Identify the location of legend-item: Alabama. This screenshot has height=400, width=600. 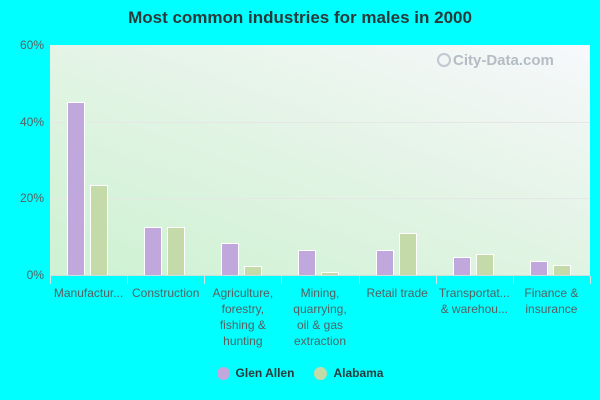
(348, 373).